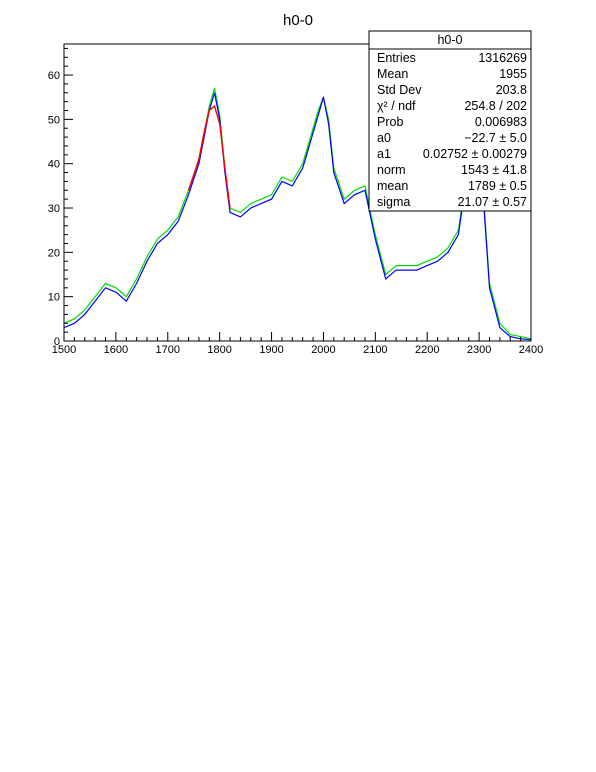 Image resolution: width=596 pixels, height=772 pixels. Describe the element at coordinates (390, 122) in the screenshot. I see `stats-row-label: Prob` at that location.